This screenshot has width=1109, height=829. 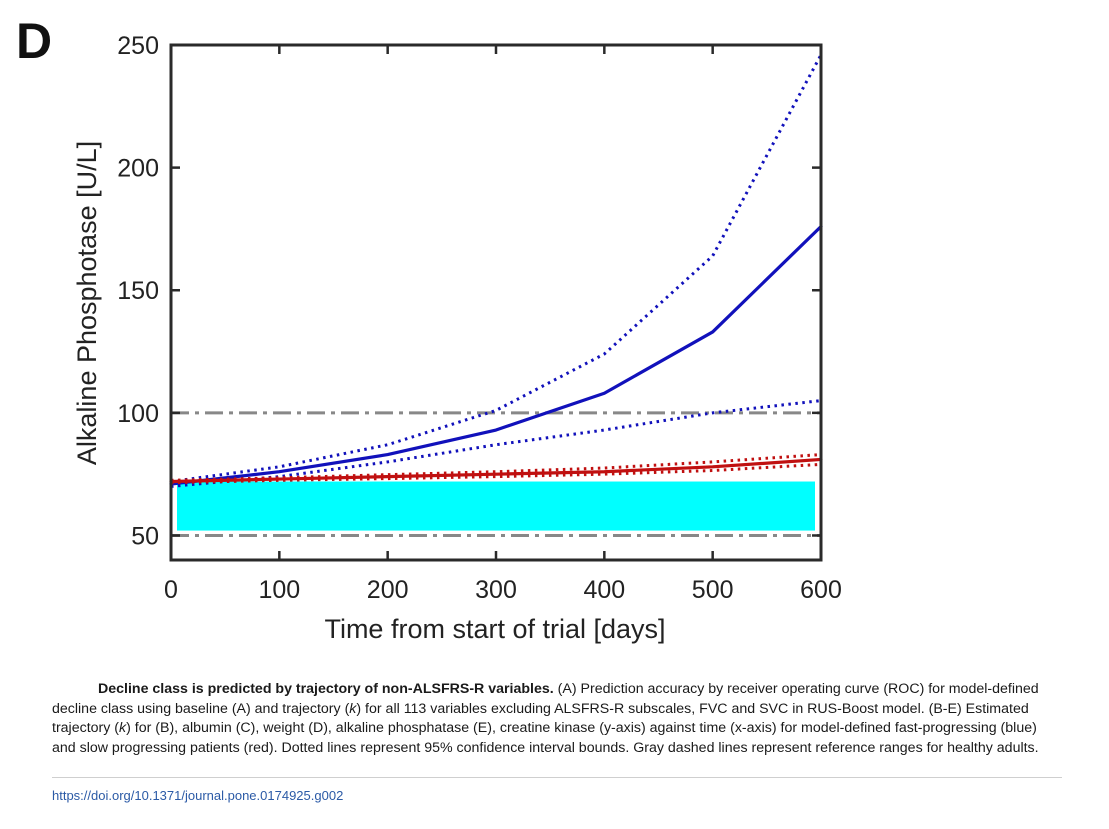 What do you see at coordinates (171, 590) in the screenshot?
I see `x-tick-label: 0` at bounding box center [171, 590].